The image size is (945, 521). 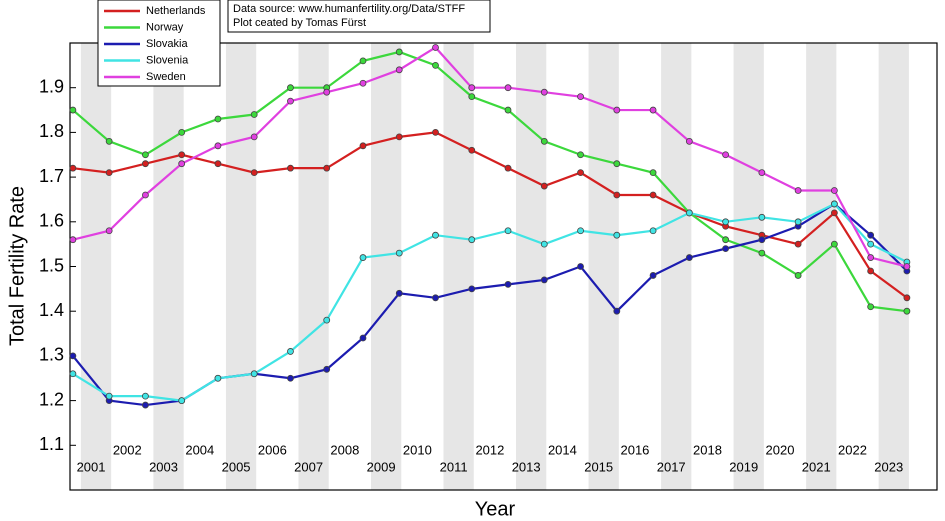 What do you see at coordinates (359, 16) in the screenshot?
I see `annotation-box` at bounding box center [359, 16].